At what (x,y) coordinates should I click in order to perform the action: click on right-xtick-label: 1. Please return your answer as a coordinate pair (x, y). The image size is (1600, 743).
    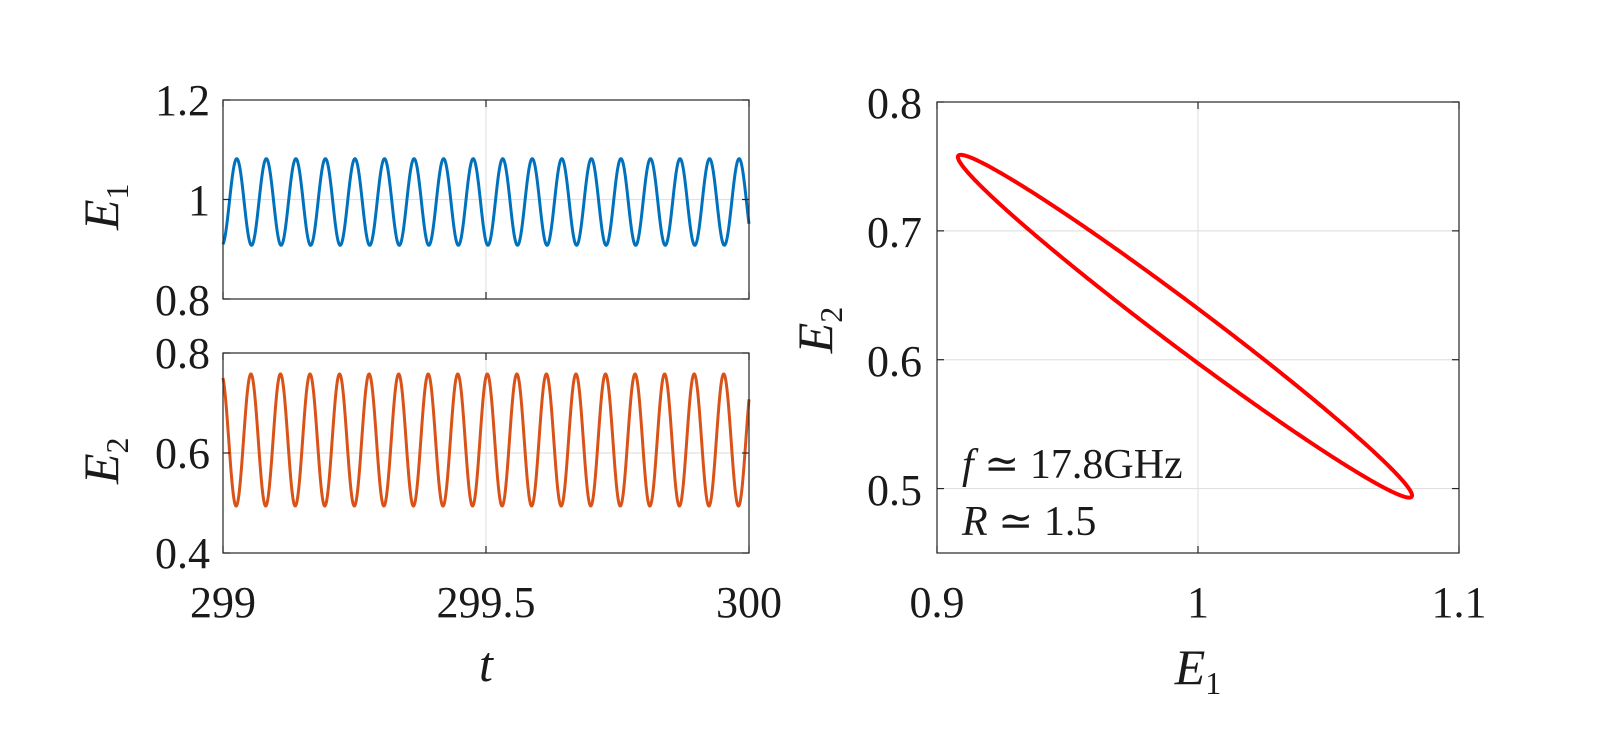
    Looking at the image, I should click on (1198, 602).